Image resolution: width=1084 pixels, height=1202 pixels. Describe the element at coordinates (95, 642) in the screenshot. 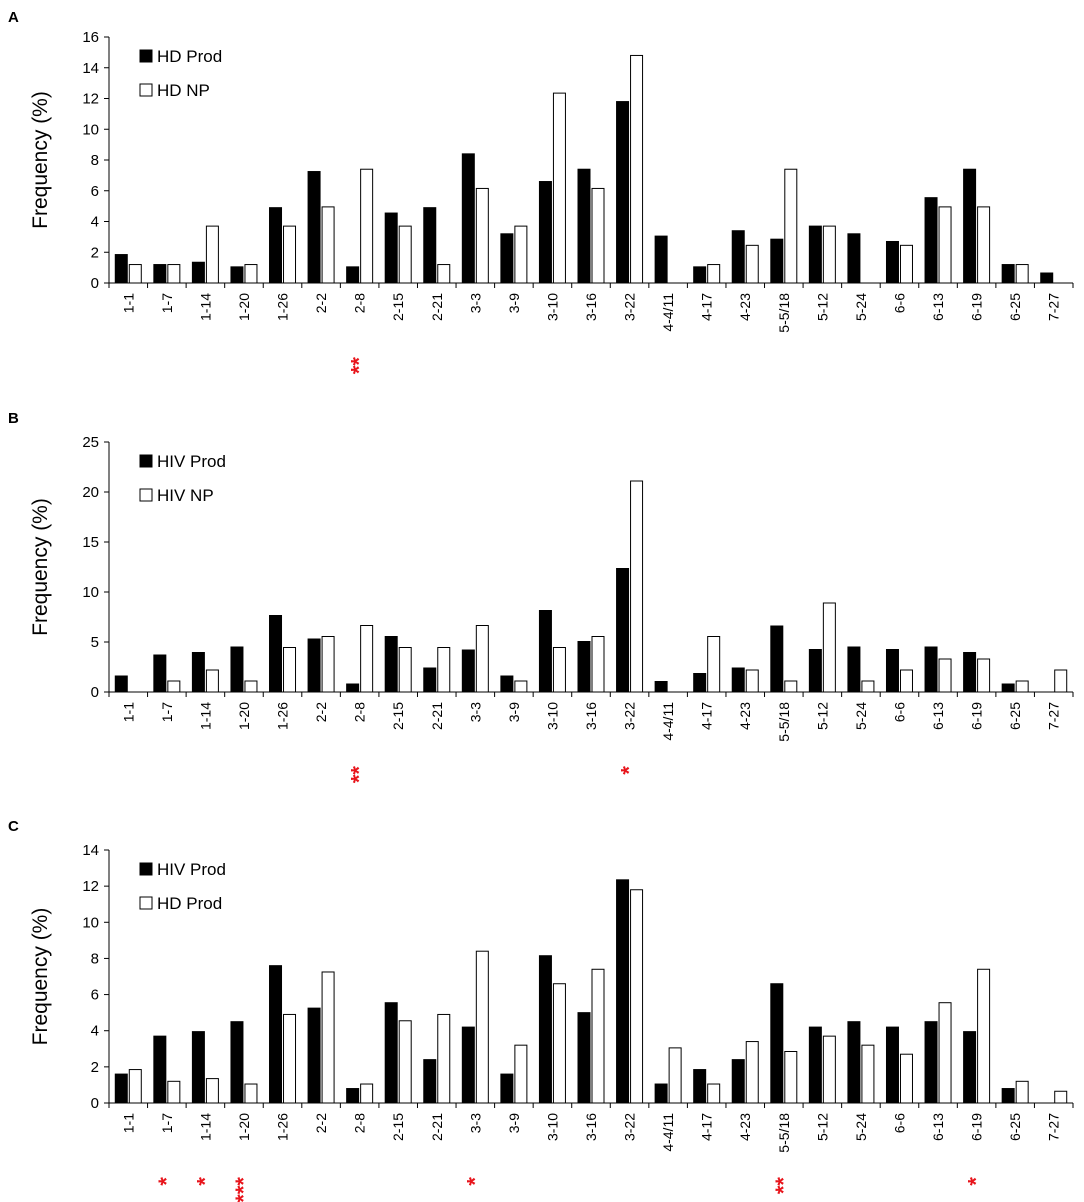

I see `y-tick-label: 5` at that location.